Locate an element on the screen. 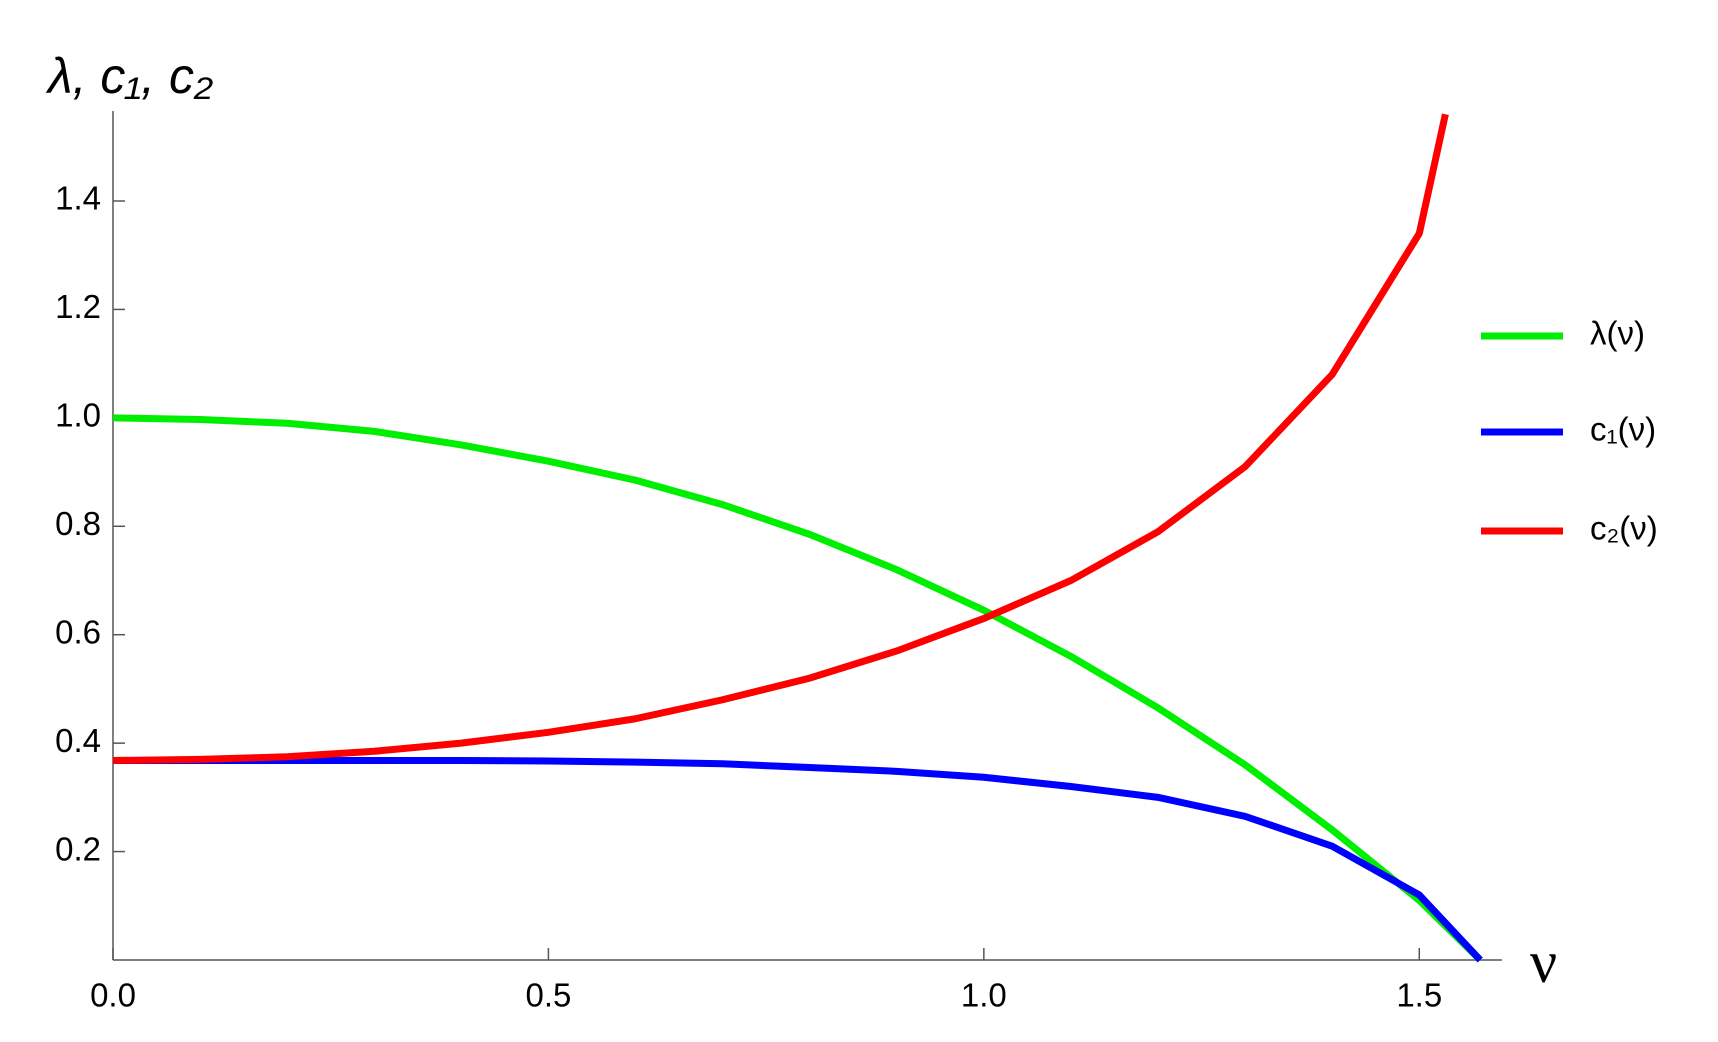 The image size is (1718, 1042). x-tick-label: 1.0 is located at coordinates (984, 995).